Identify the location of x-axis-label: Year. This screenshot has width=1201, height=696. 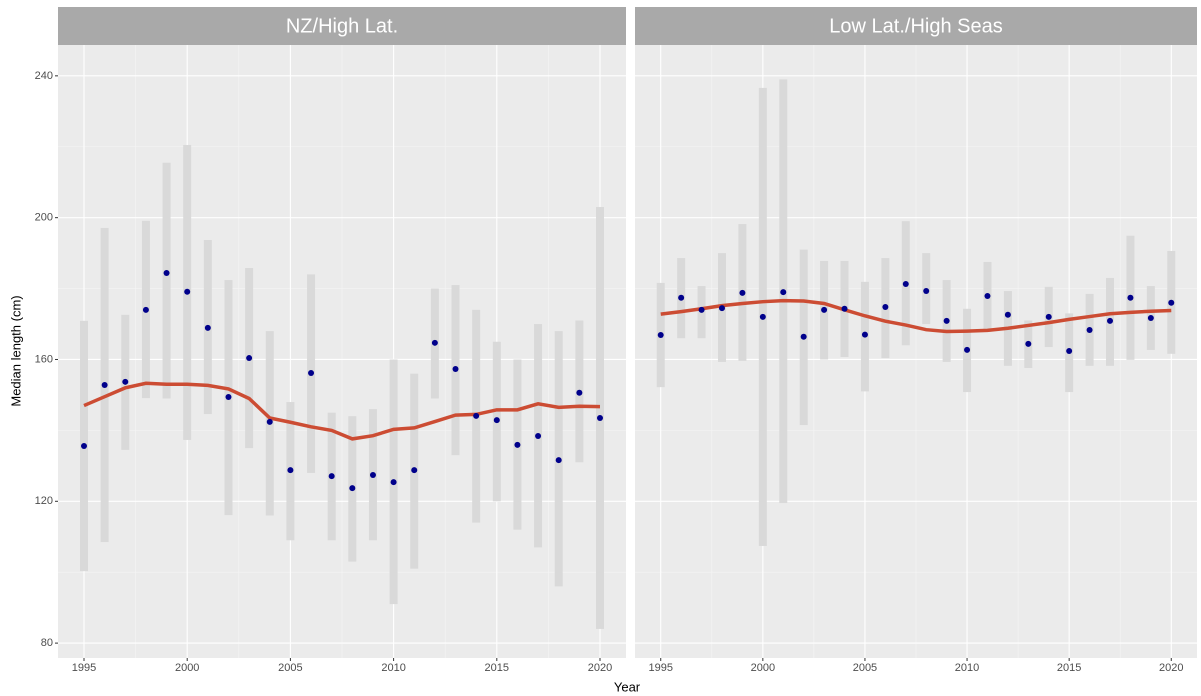
(627, 686).